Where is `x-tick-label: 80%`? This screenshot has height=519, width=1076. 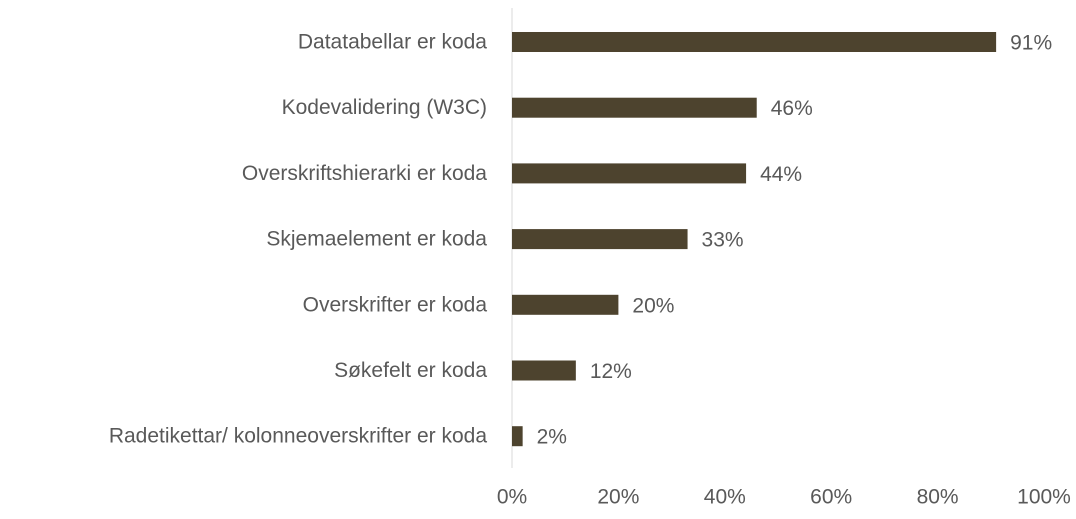
x-tick-label: 80% is located at coordinates (938, 497).